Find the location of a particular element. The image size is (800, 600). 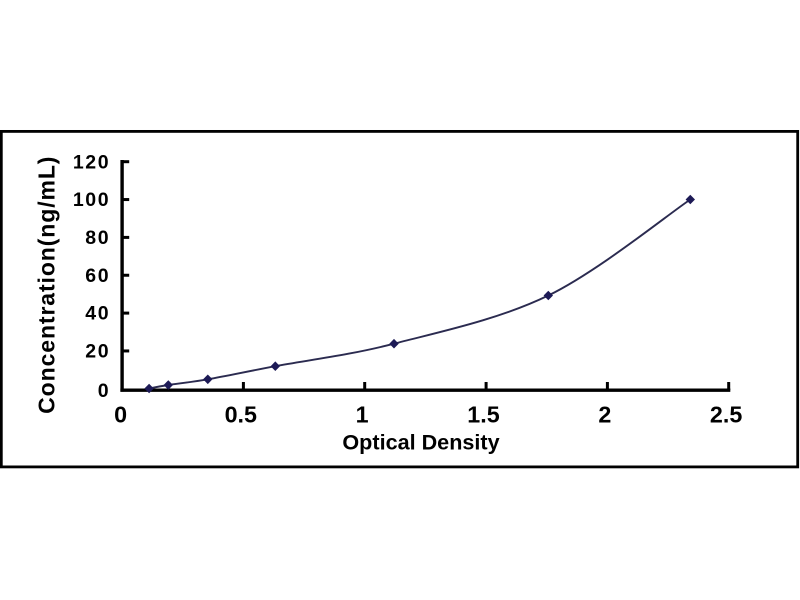

svg-text: 60 is located at coordinates (97, 276).